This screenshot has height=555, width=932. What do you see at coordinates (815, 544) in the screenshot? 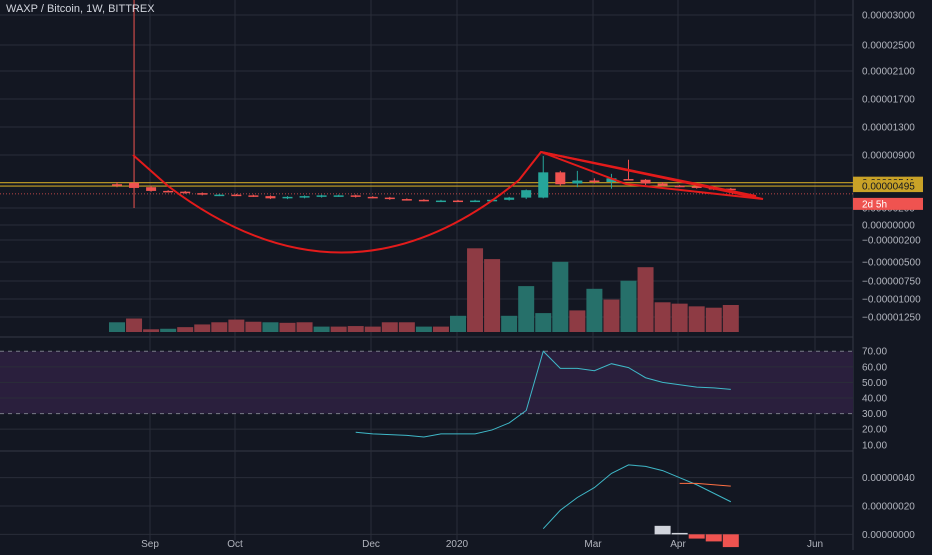
I see `x-axis-label: Jun` at bounding box center [815, 544].